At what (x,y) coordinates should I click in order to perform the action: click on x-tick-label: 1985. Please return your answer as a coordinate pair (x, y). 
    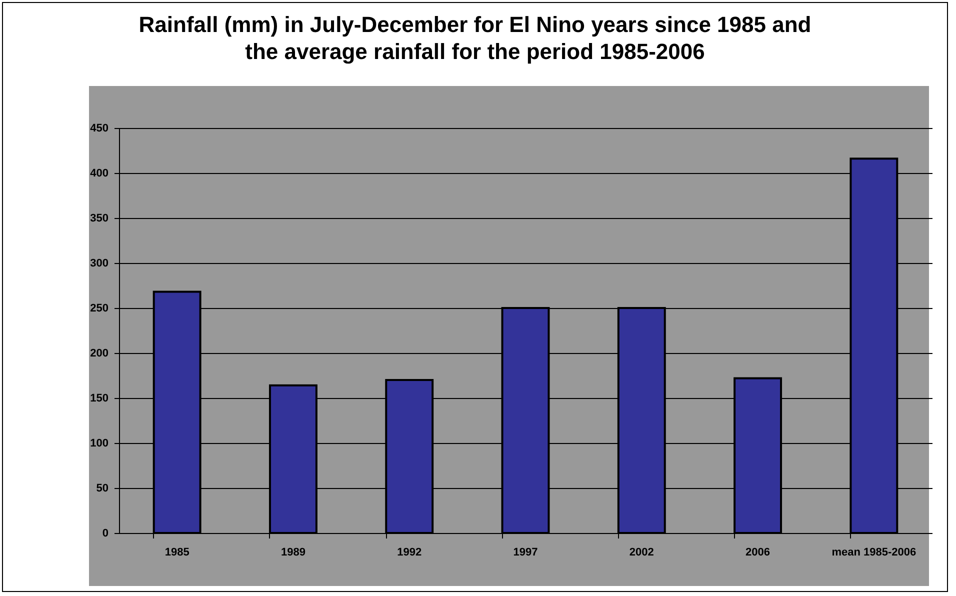
    Looking at the image, I should click on (177, 552).